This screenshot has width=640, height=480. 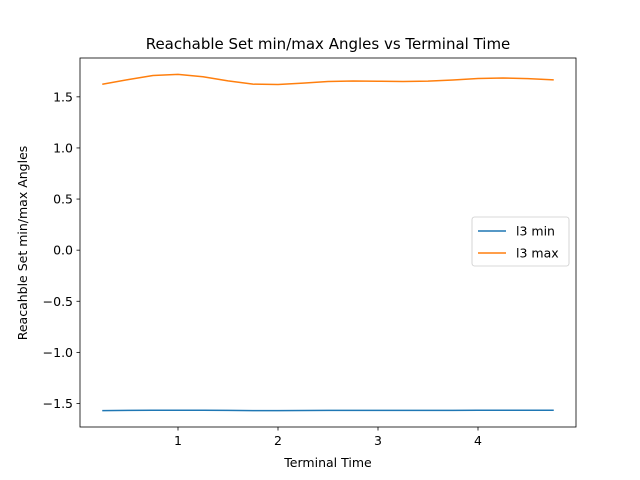 I want to click on x-axis-label: Terminal Time, so click(x=327, y=462).